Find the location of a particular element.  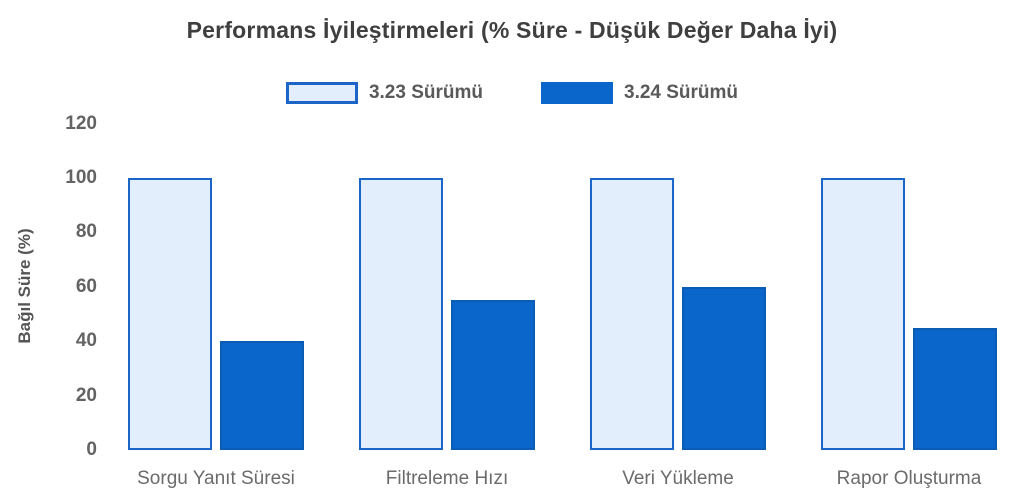

x-tick-label-group-2: Filtreleme Hızı is located at coordinates (447, 478).